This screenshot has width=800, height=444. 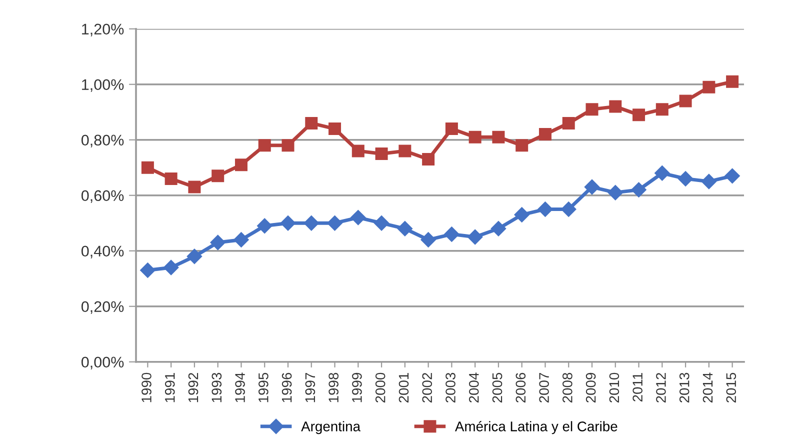 What do you see at coordinates (217, 387) in the screenshot?
I see `x-tick-label: 1993` at bounding box center [217, 387].